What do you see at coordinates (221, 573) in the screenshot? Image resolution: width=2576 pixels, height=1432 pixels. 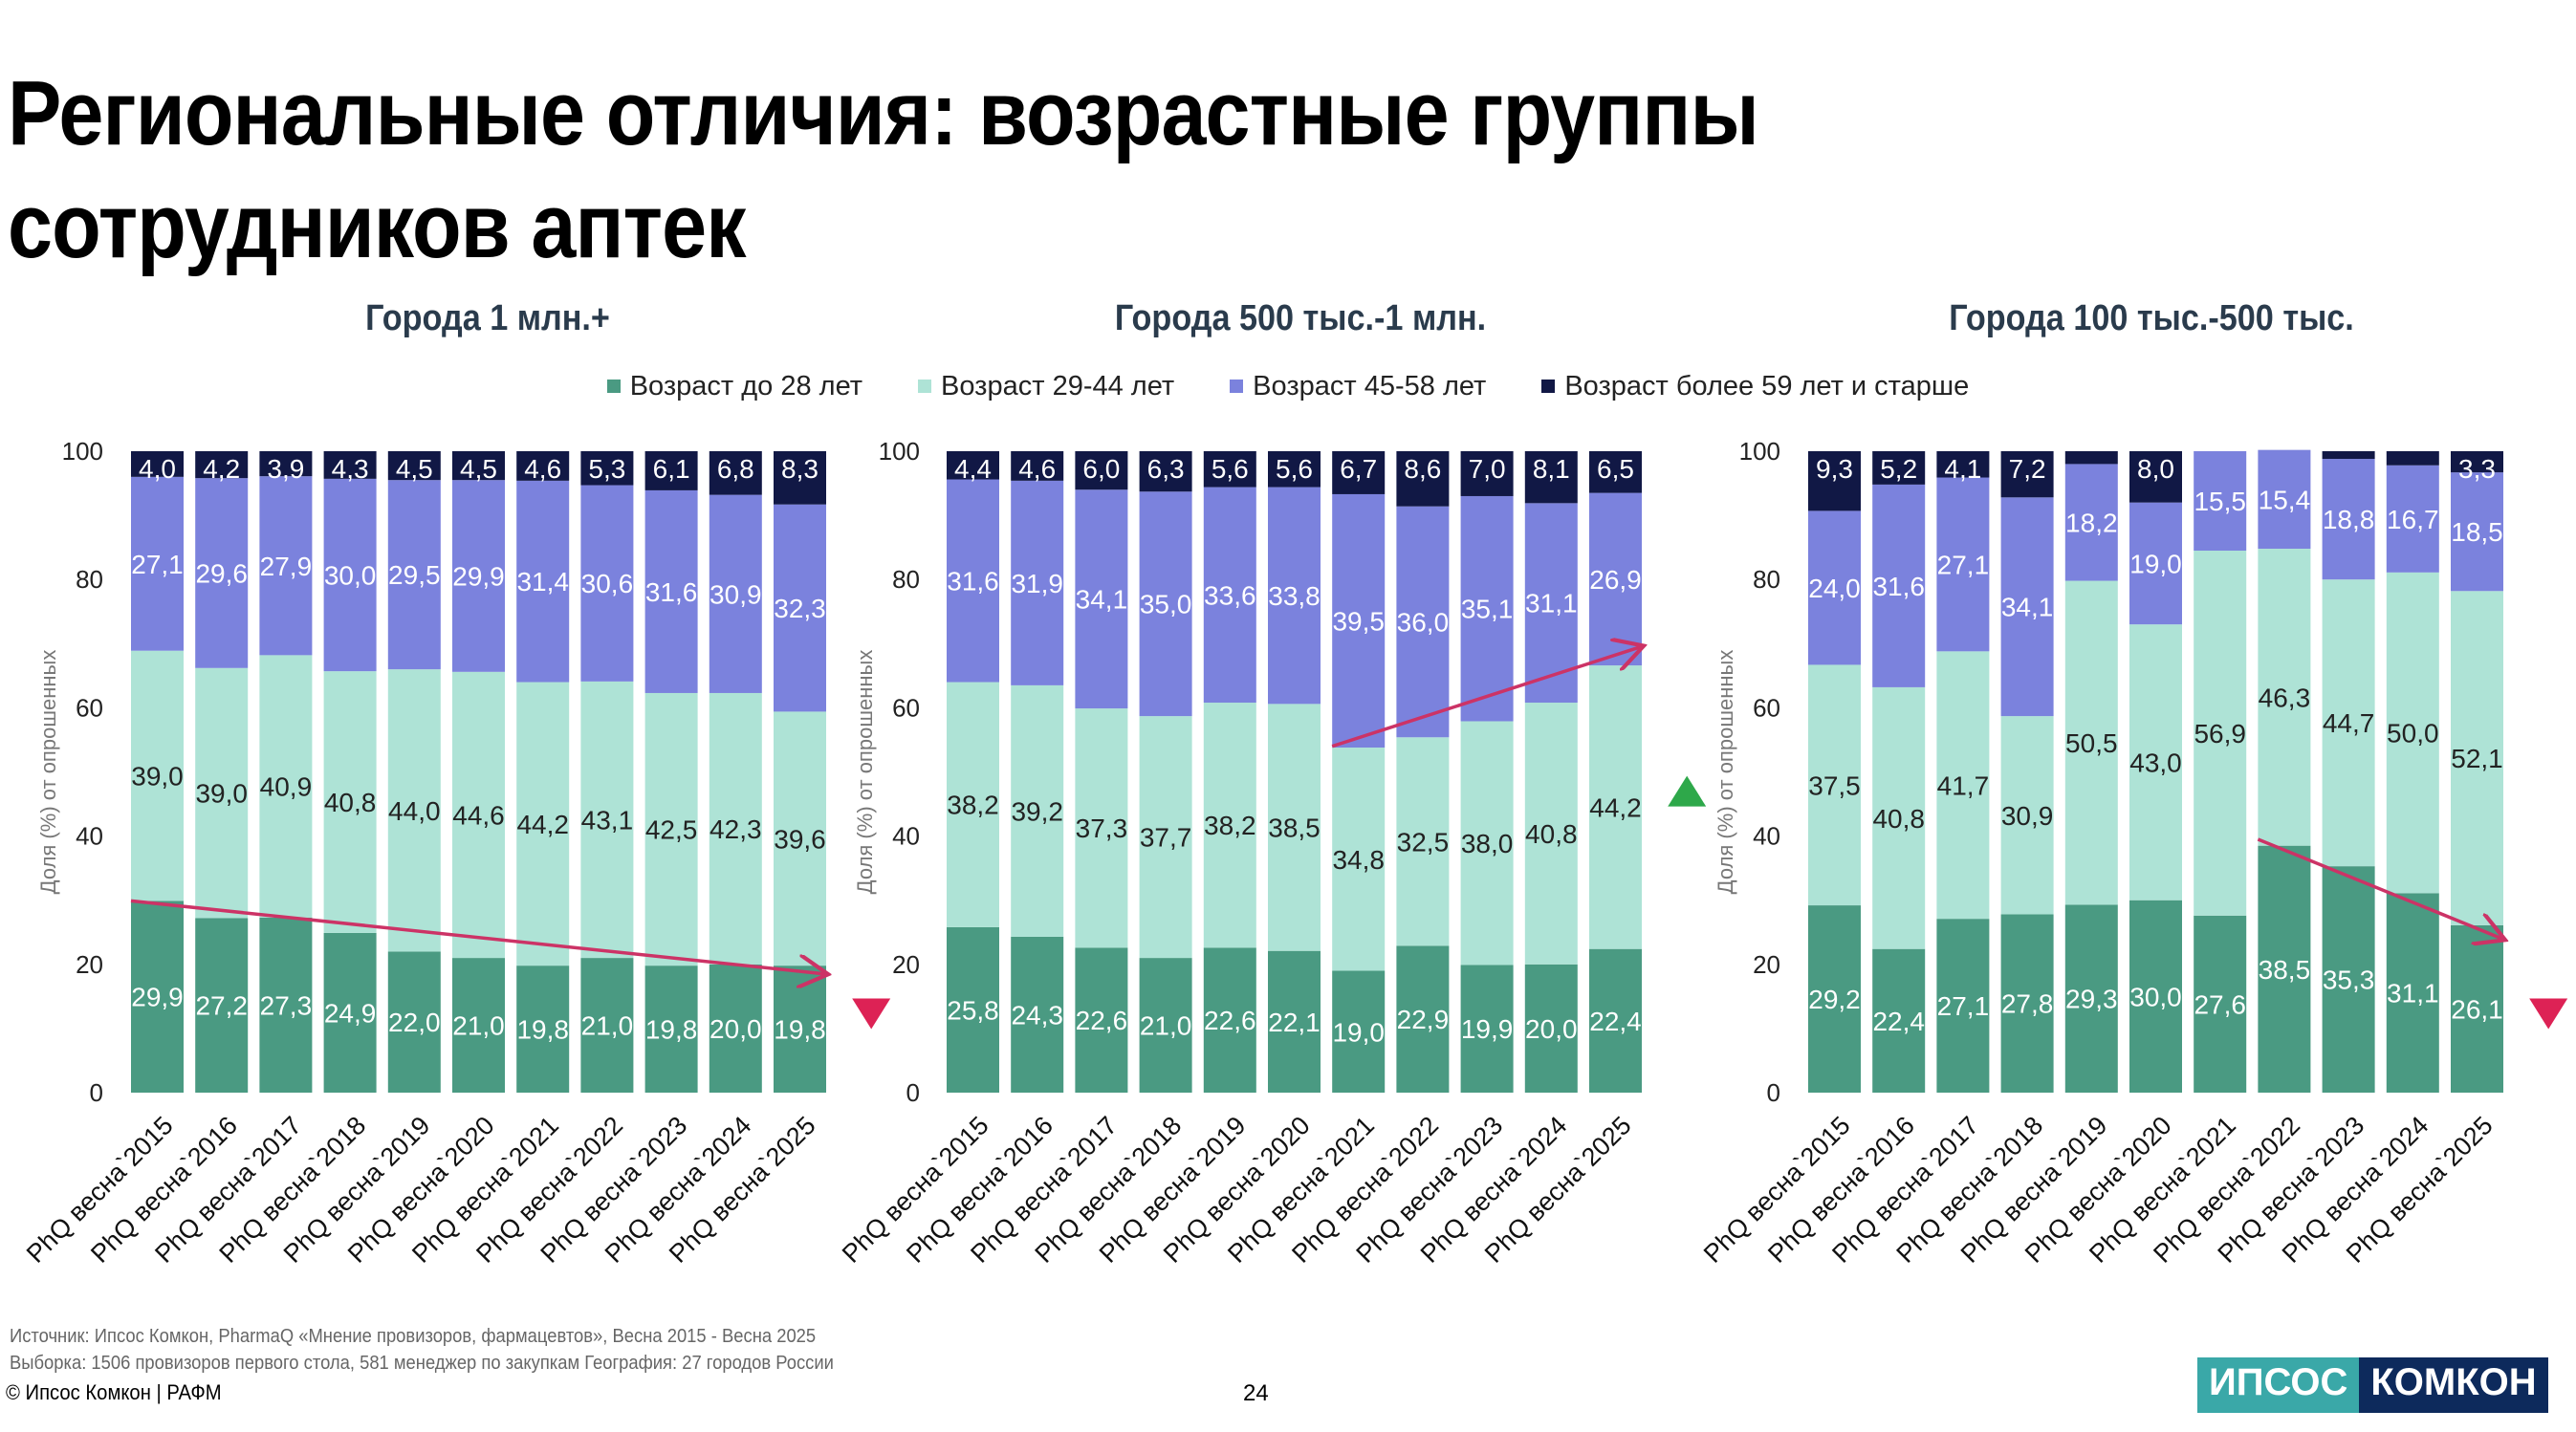 I see `data-label: 29,6` at bounding box center [221, 573].